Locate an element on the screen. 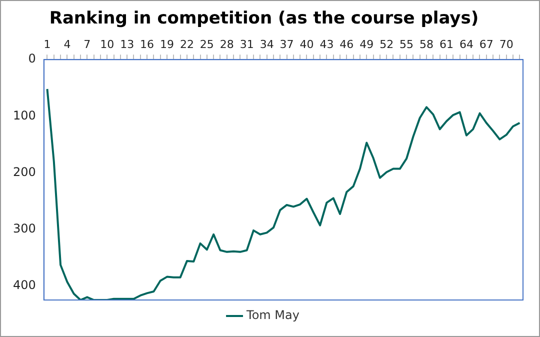 This screenshot has height=337, width=540. x-tick-label: 7 is located at coordinates (87, 44).